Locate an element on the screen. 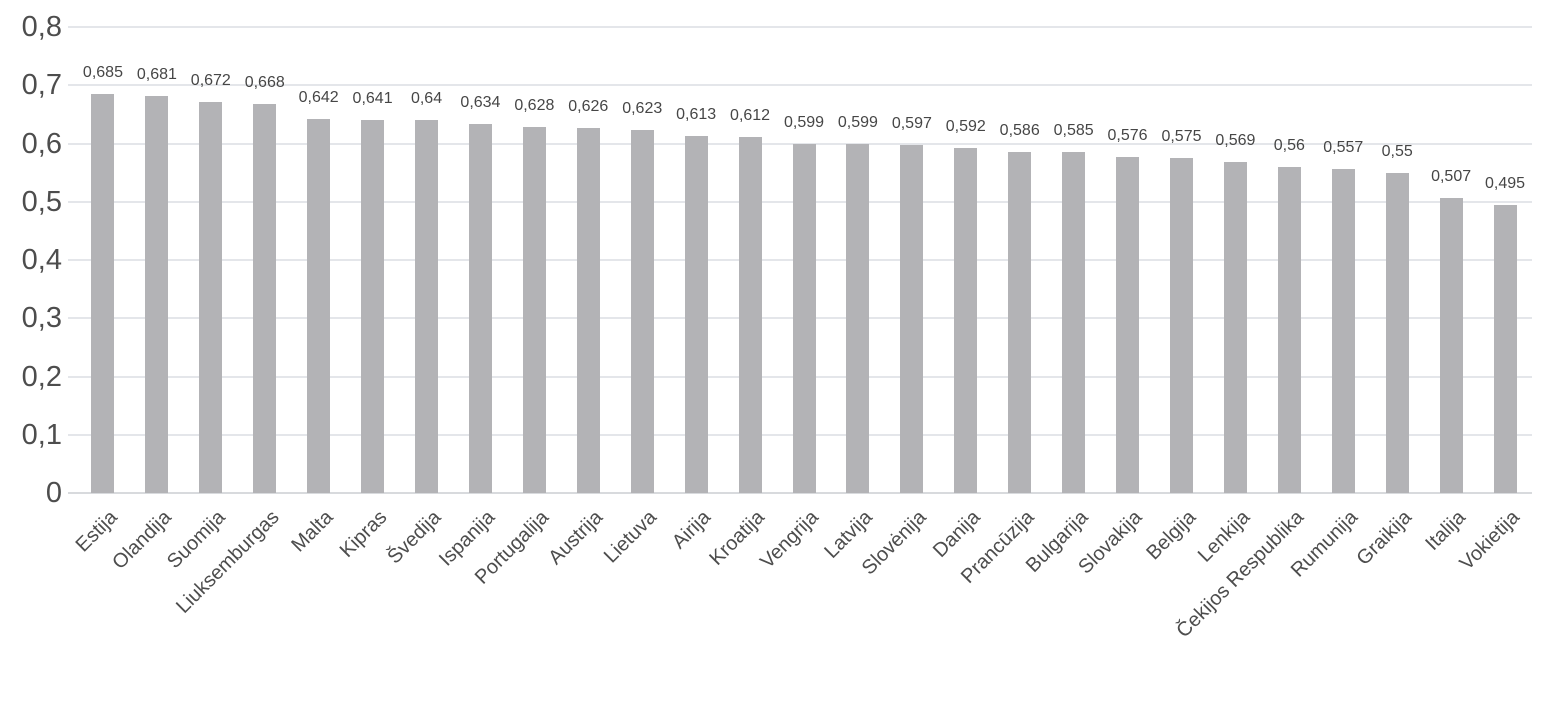 Image resolution: width=1547 pixels, height=706 pixels. x-axis-line is located at coordinates (800, 493).